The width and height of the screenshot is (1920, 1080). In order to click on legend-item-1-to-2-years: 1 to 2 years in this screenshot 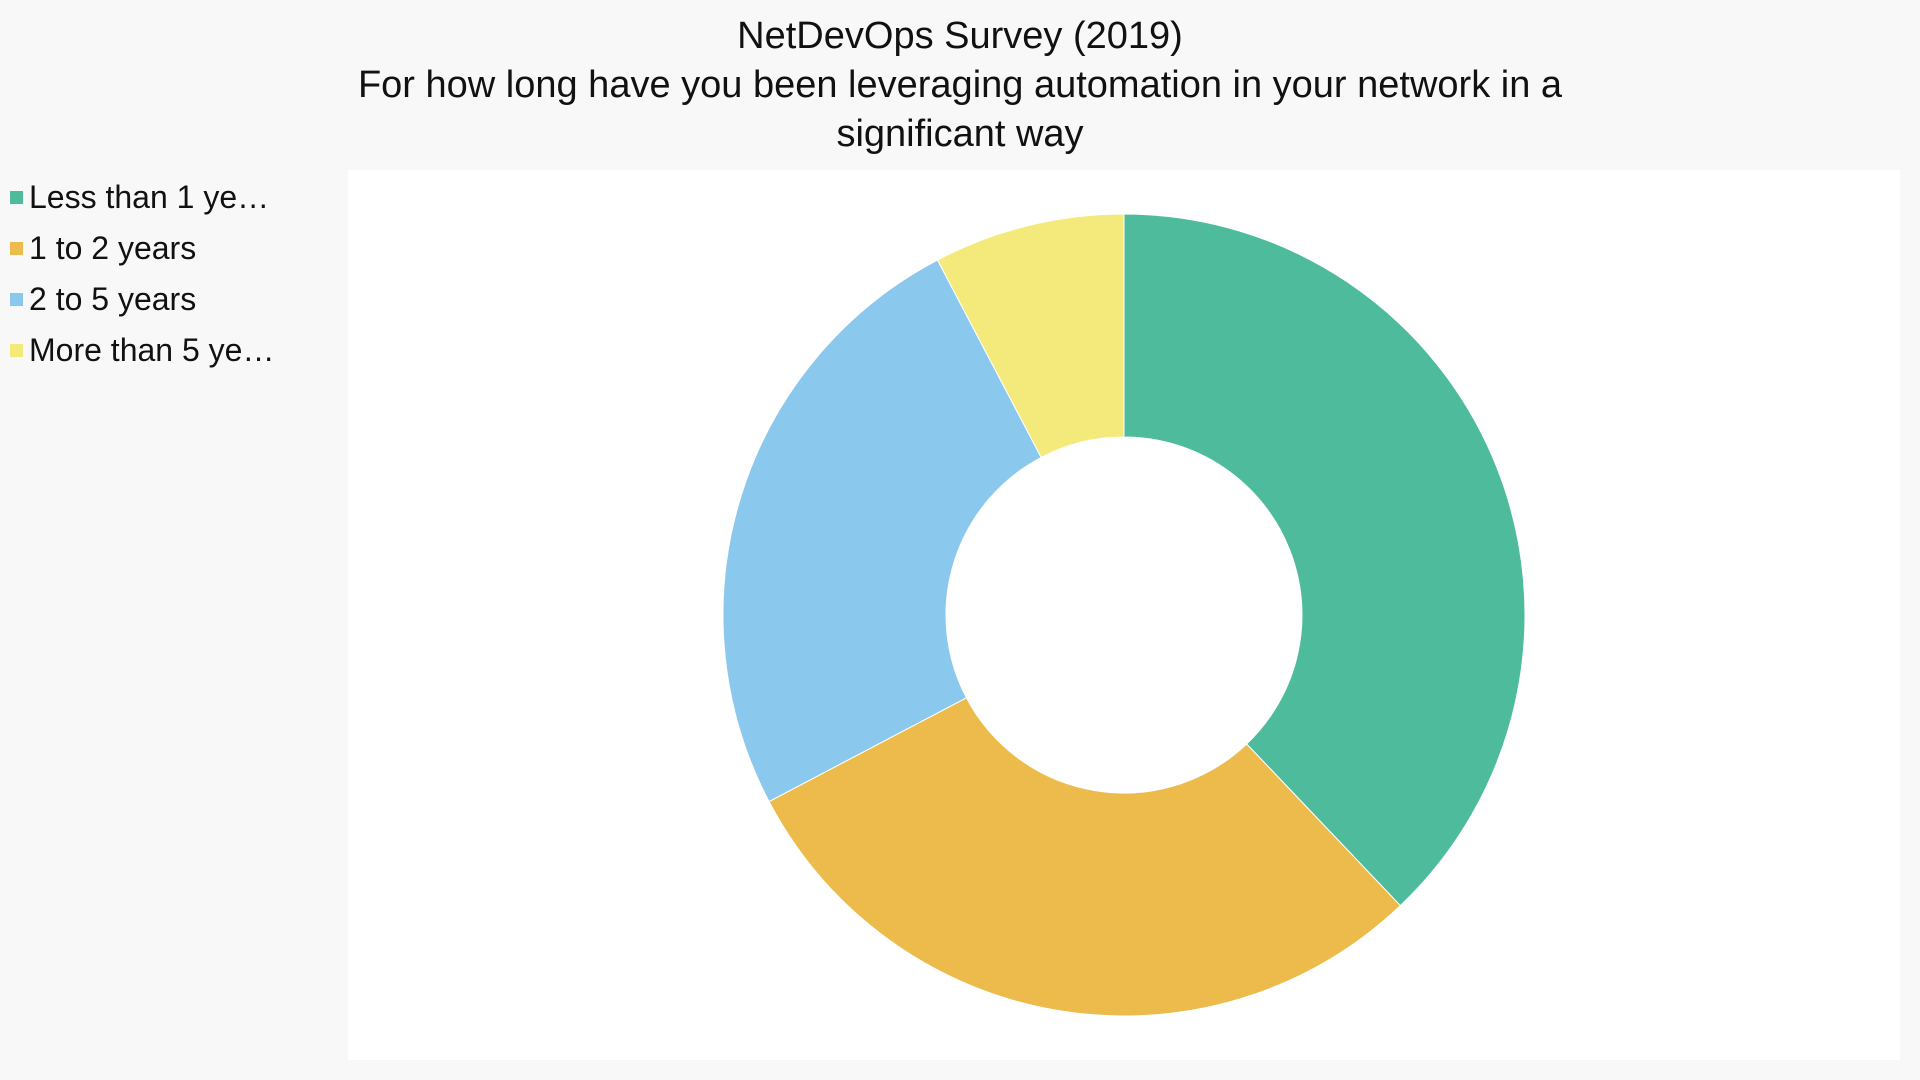, I will do `click(160, 248)`.